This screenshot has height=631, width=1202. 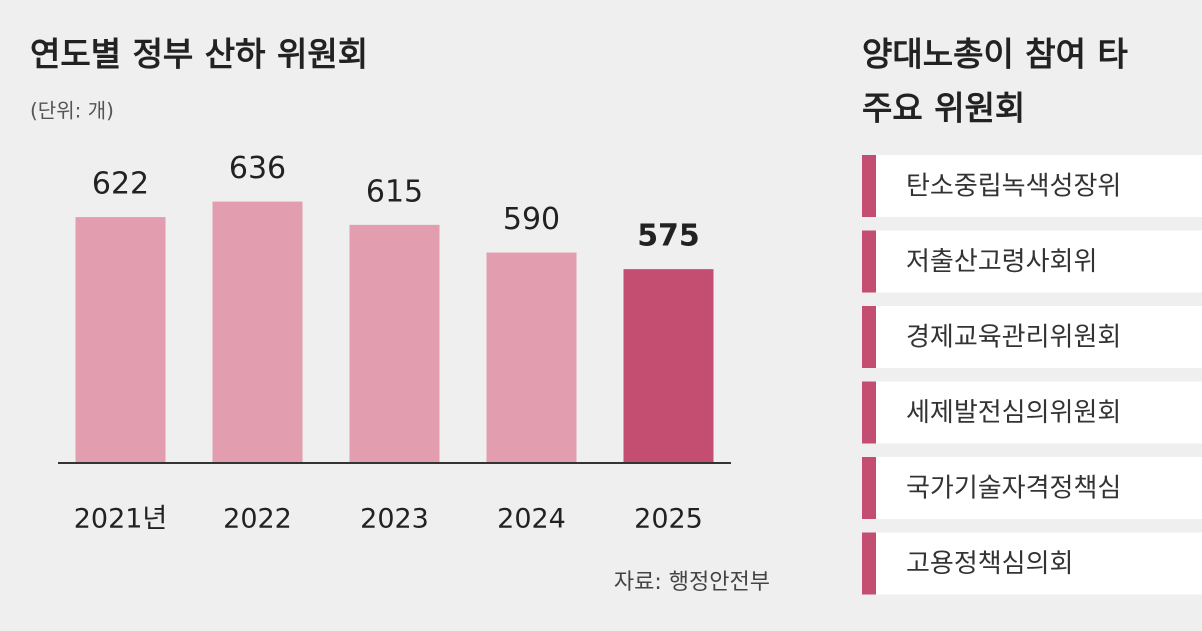 What do you see at coordinates (668, 519) in the screenshot?
I see `x-tick-label: 2025` at bounding box center [668, 519].